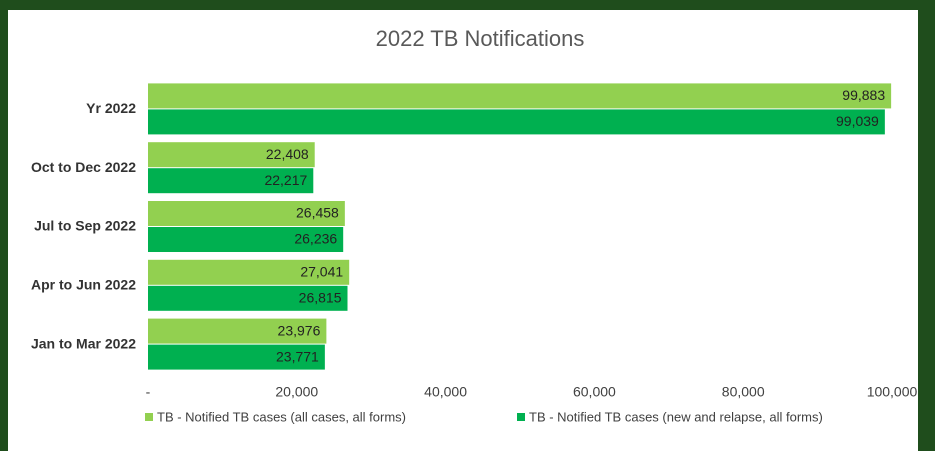  Describe the element at coordinates (321, 272) in the screenshot. I see `data-label: 27,041` at that location.